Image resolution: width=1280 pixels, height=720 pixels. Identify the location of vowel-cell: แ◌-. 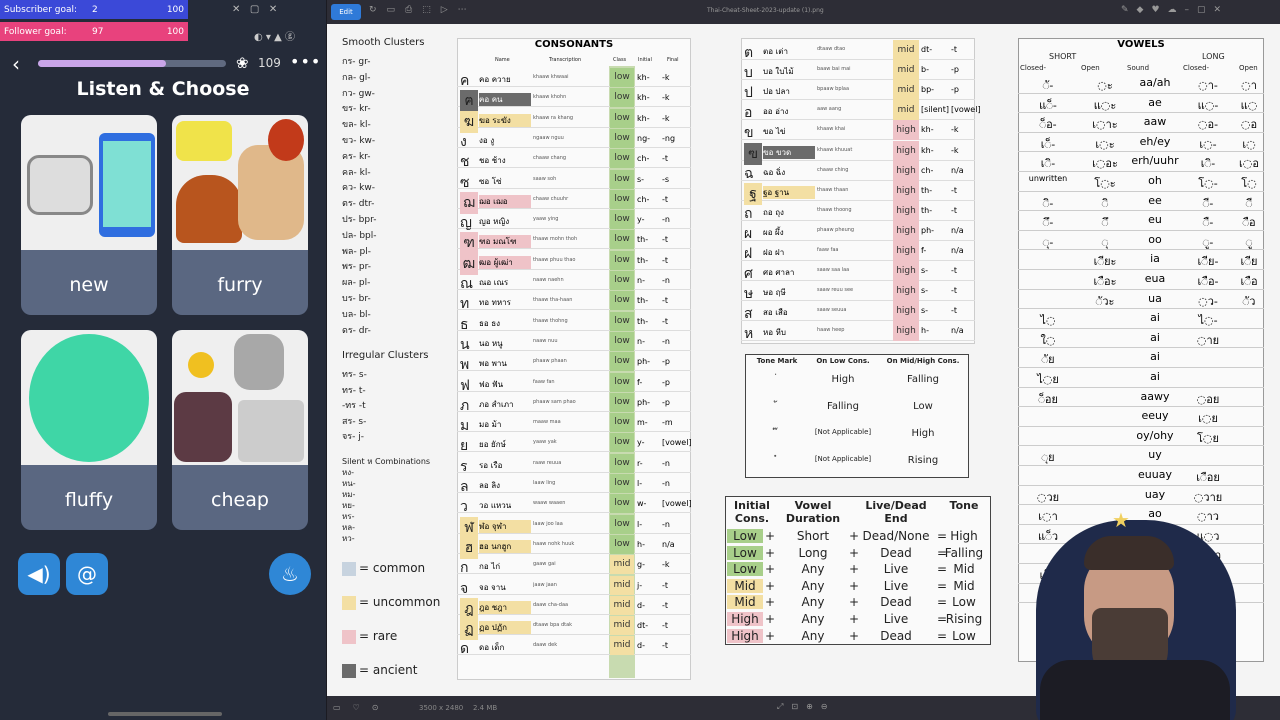
(1208, 105).